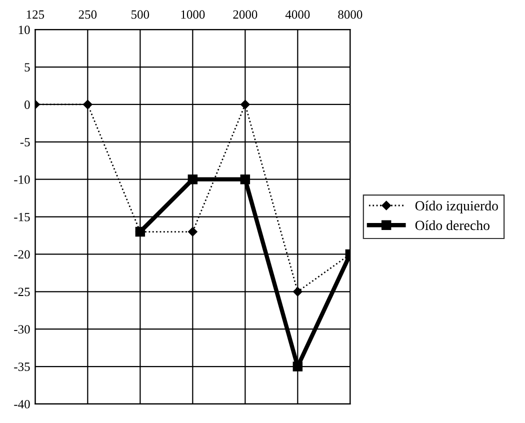  Describe the element at coordinates (22, 366) in the screenshot. I see `y-tick-label: -35` at that location.